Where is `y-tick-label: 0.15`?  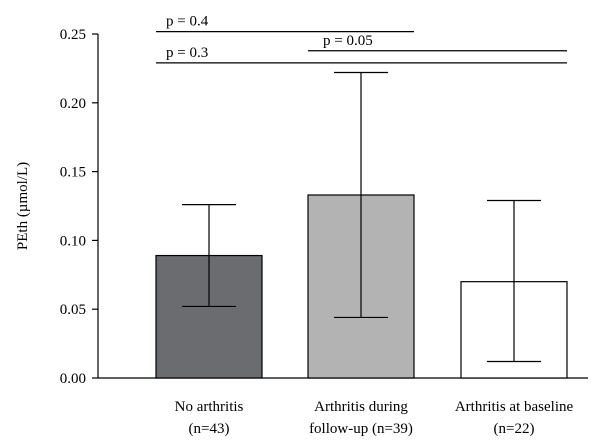
y-tick-label: 0.15 is located at coordinates (73, 173).